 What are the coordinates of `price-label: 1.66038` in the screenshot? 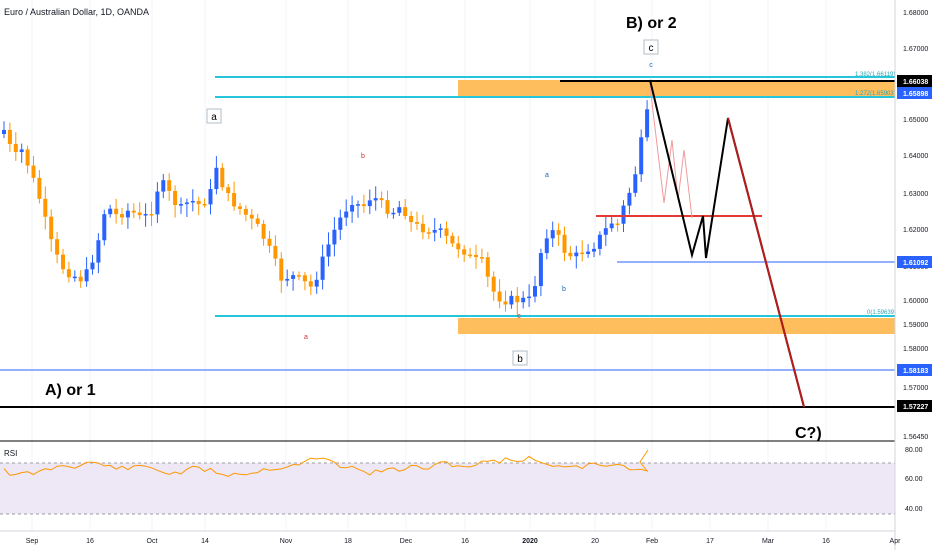 It's located at (915, 82).